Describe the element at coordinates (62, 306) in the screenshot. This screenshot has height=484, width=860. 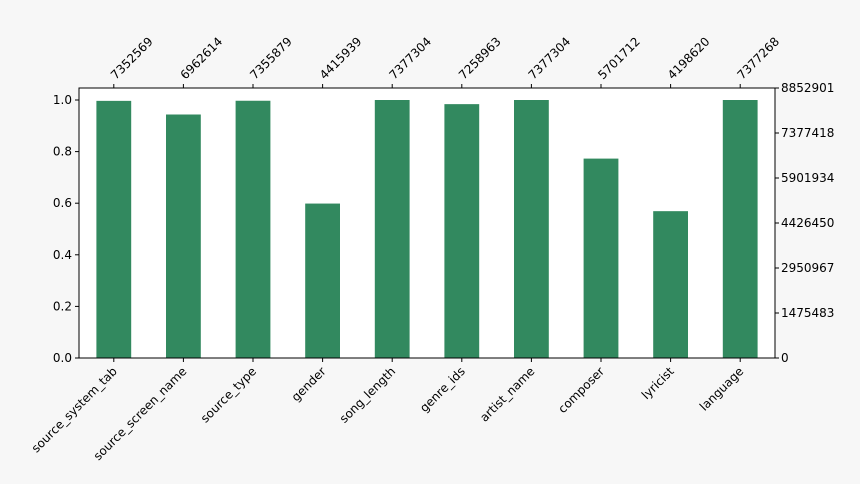
I see `y-tick-label: 0.2` at that location.